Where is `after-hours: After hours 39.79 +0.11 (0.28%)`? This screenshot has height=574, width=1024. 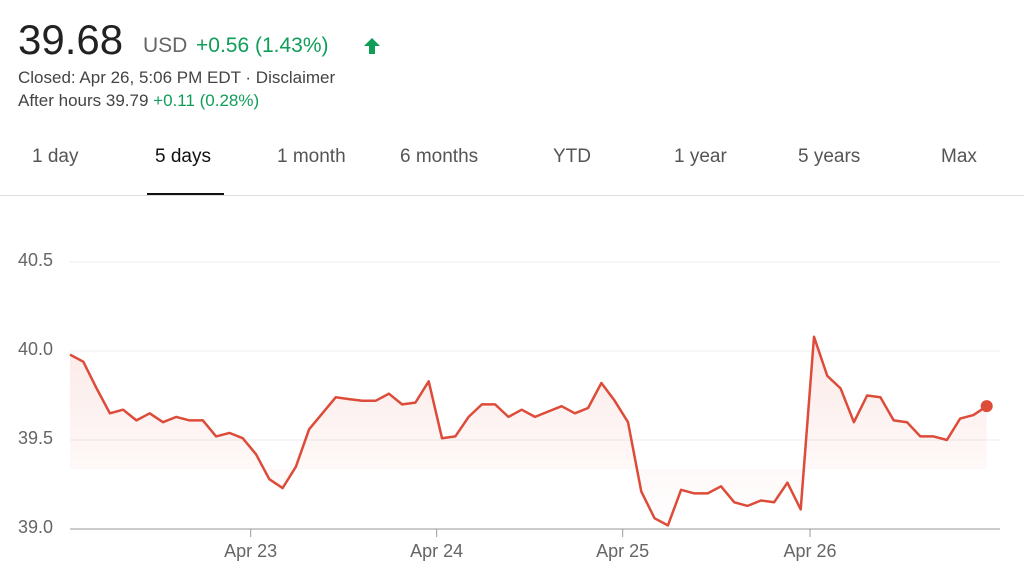
after-hours: After hours 39.79 +0.11 (0.28%) is located at coordinates (138, 101).